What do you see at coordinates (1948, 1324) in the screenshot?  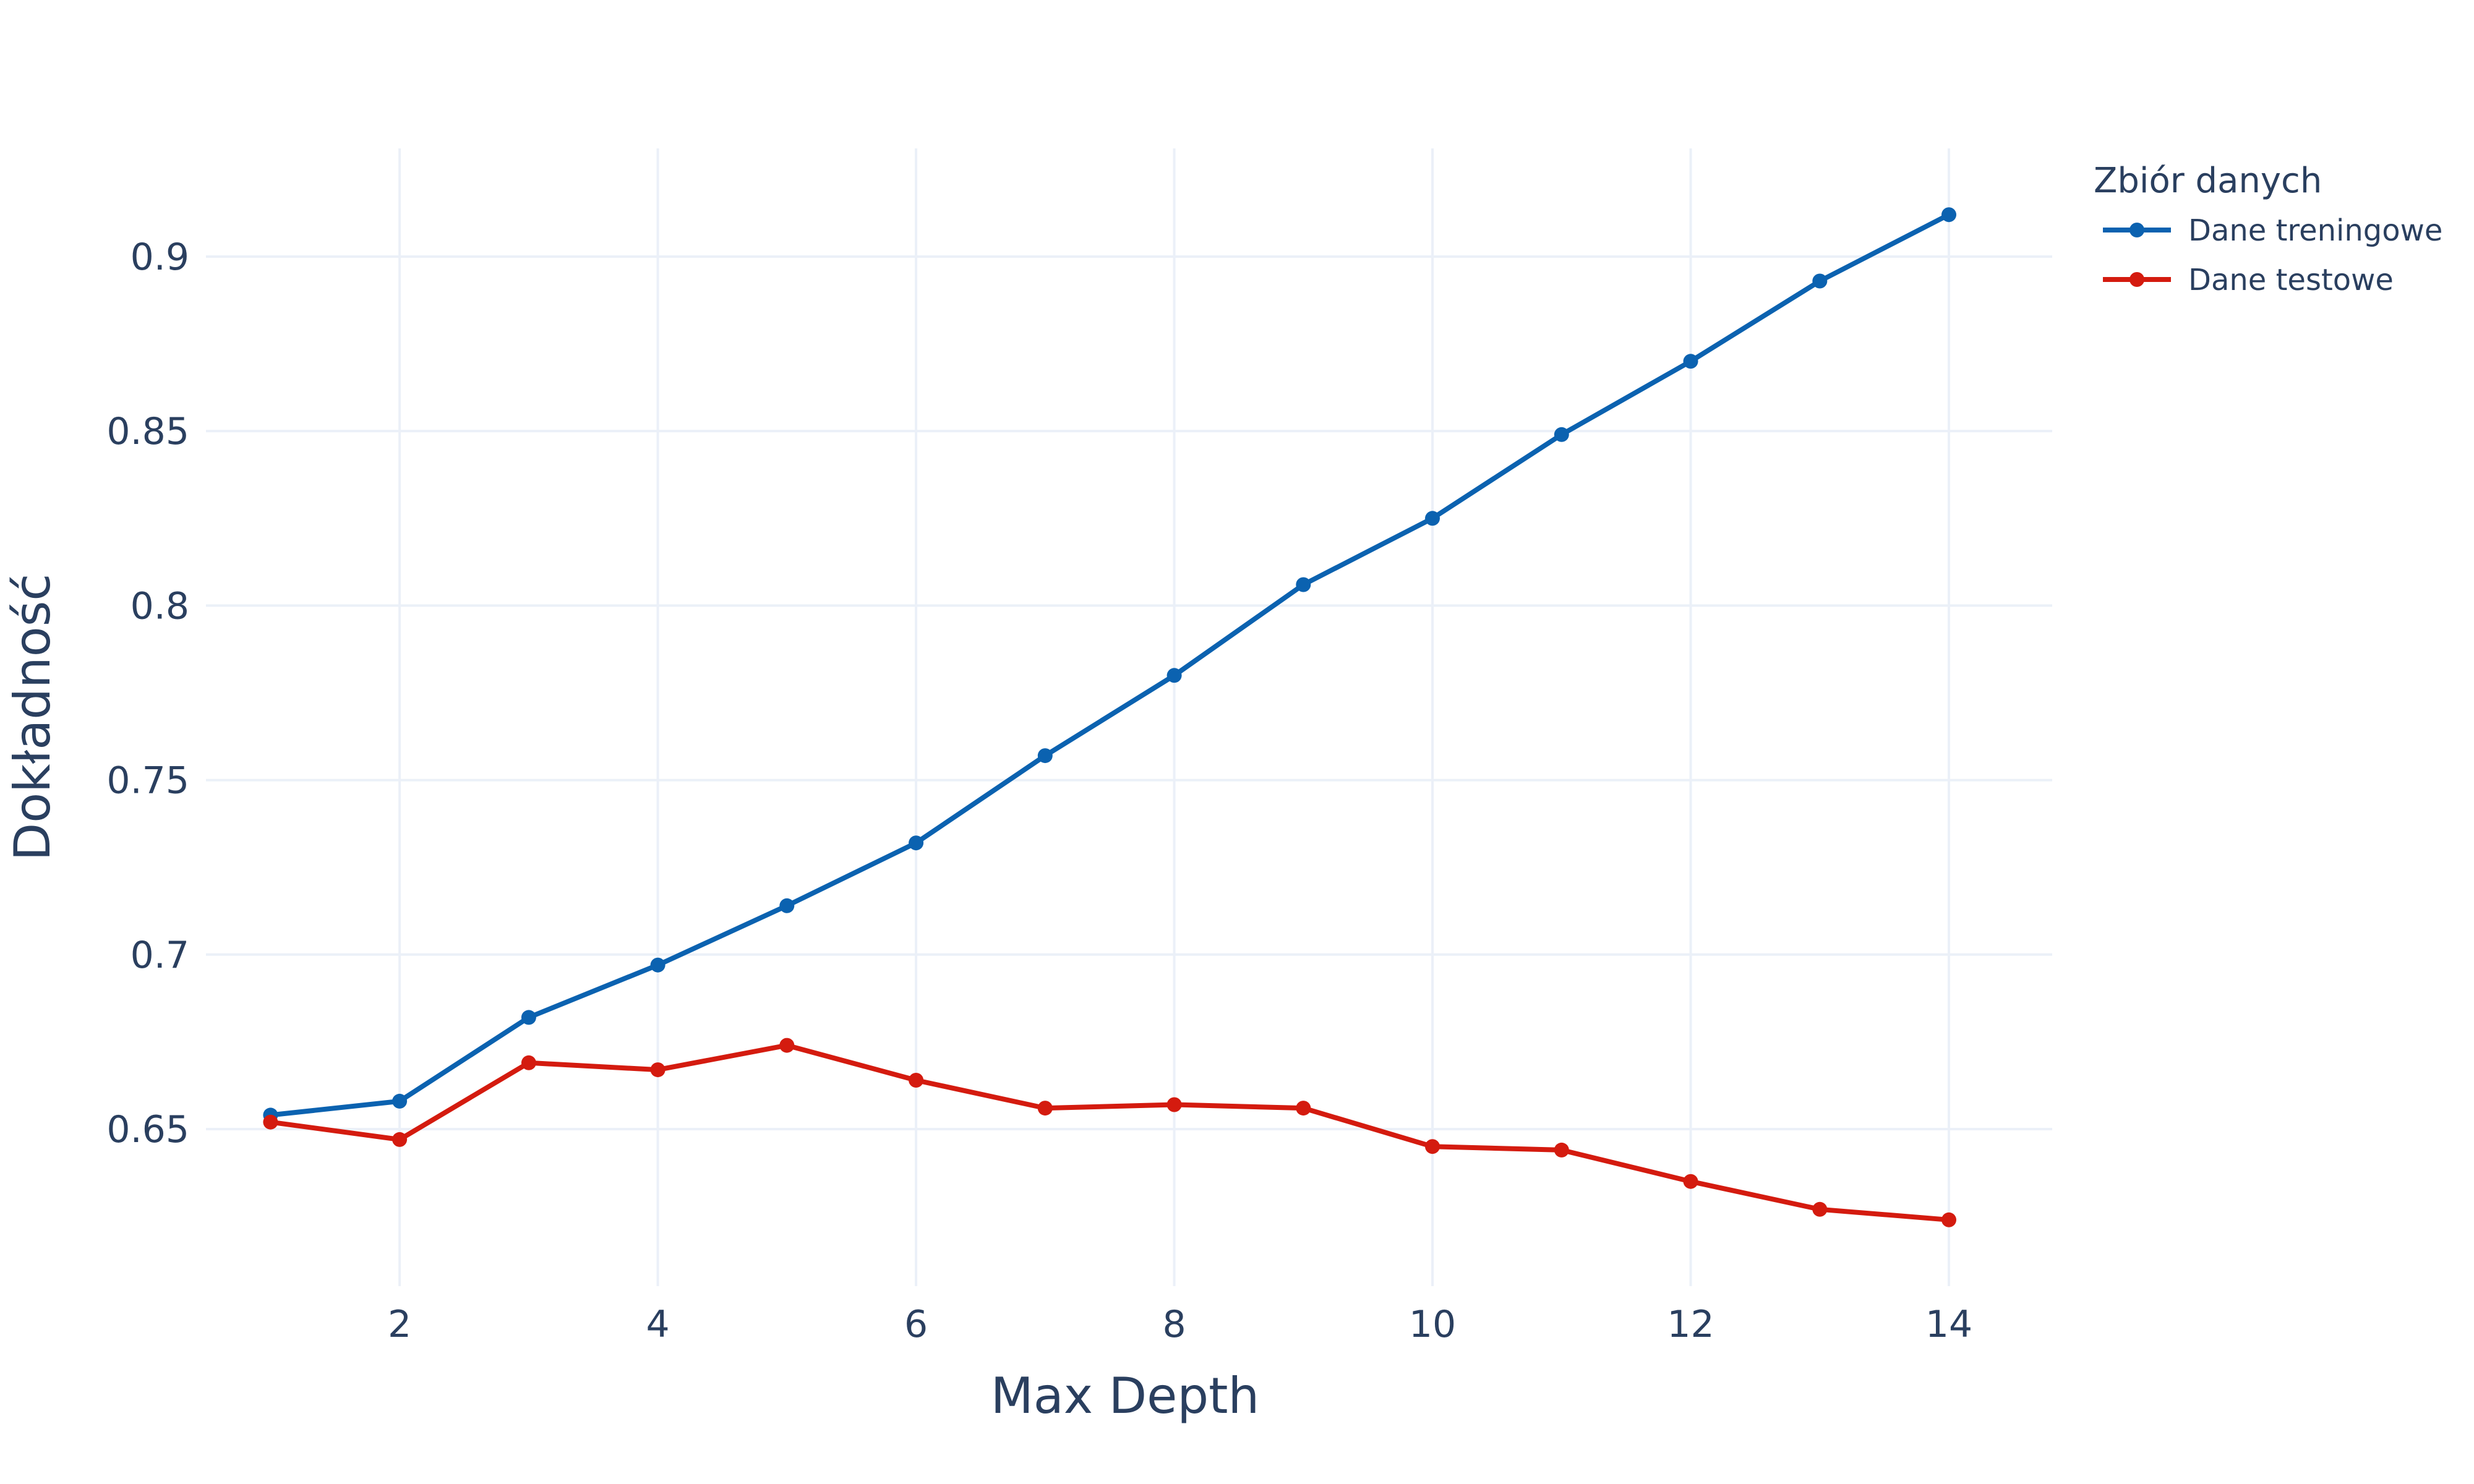 I see `x-tick-label: 14` at bounding box center [1948, 1324].